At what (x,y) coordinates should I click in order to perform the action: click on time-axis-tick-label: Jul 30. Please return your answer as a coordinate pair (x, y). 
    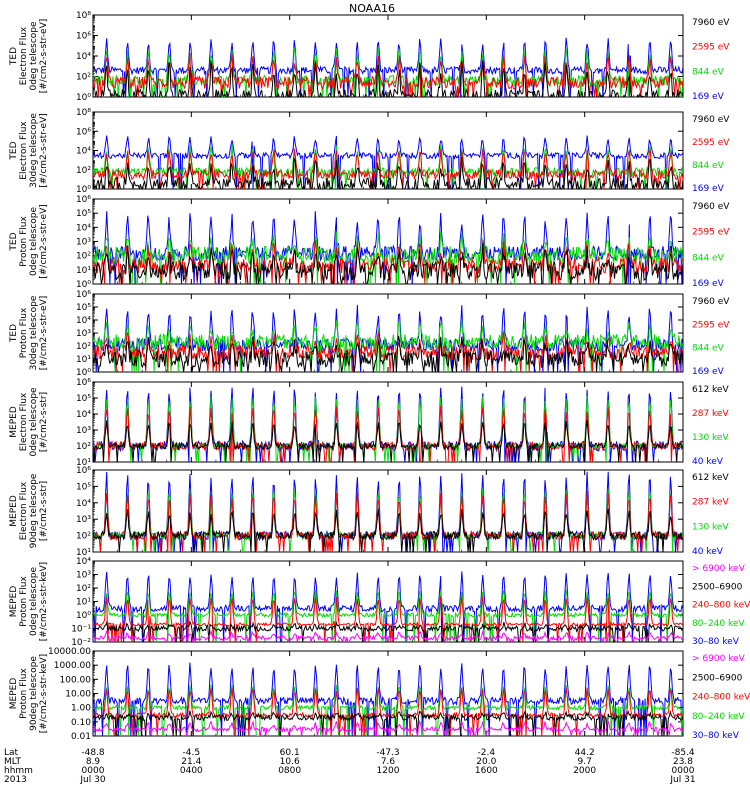
    Looking at the image, I should click on (92, 780).